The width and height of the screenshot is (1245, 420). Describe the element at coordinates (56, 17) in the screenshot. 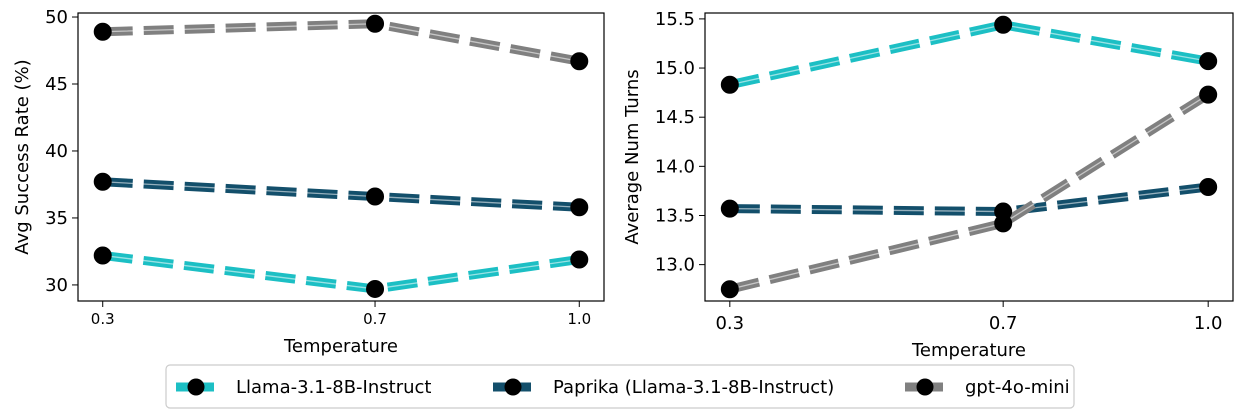

I see `y-tick-label: 50` at that location.